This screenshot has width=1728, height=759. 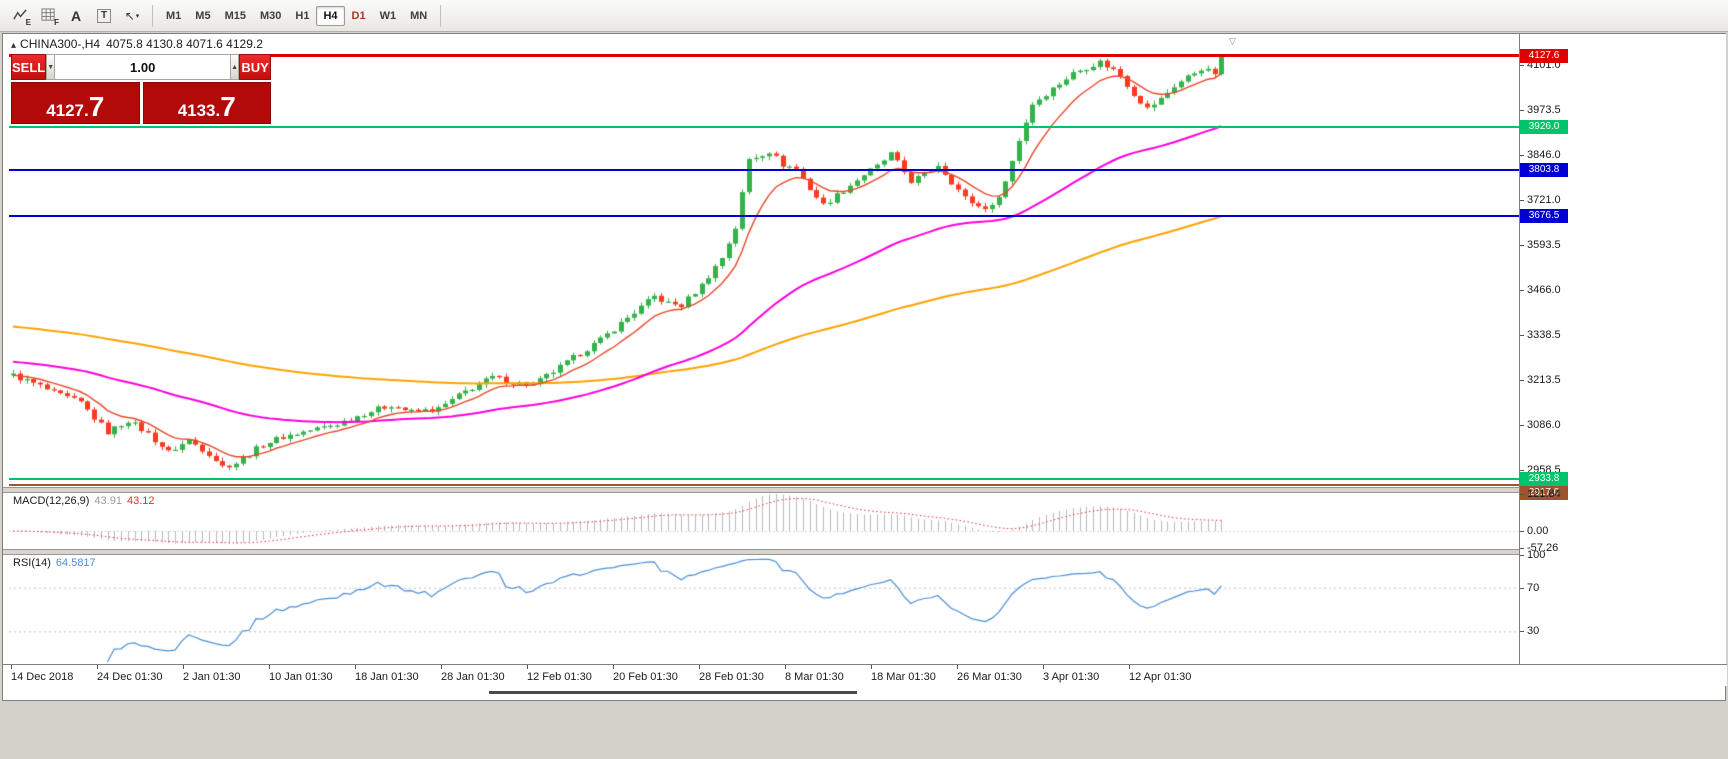 I want to click on macd-label: MACD(12,26,9) 43.91 43.12, so click(x=83, y=501).